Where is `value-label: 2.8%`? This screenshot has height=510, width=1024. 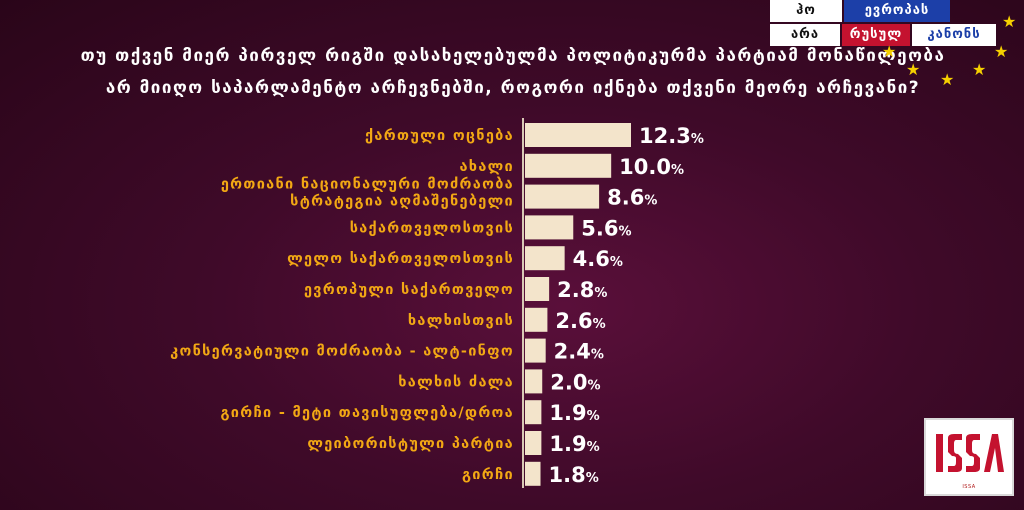 value-label: 2.8% is located at coordinates (582, 290).